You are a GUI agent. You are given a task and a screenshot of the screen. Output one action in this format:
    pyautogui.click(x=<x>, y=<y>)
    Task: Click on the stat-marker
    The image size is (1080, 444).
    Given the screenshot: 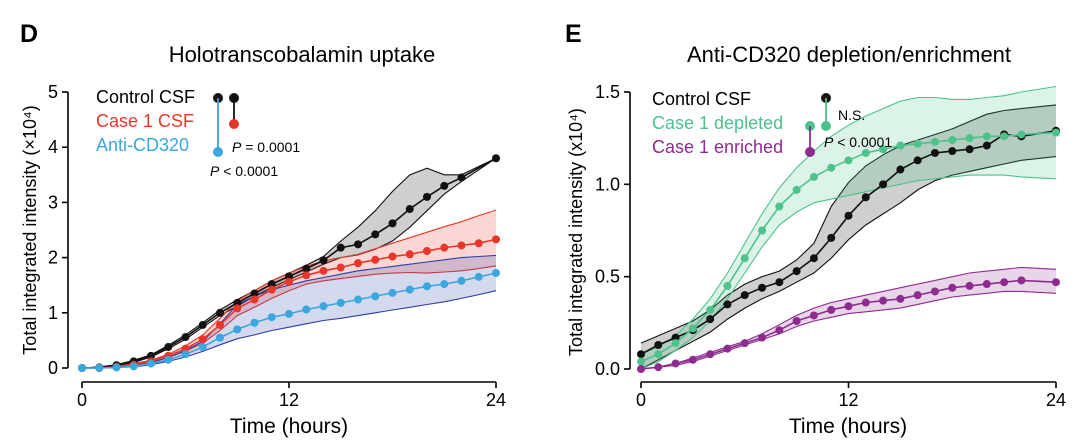 What is the action you would take?
    pyautogui.click(x=810, y=152)
    